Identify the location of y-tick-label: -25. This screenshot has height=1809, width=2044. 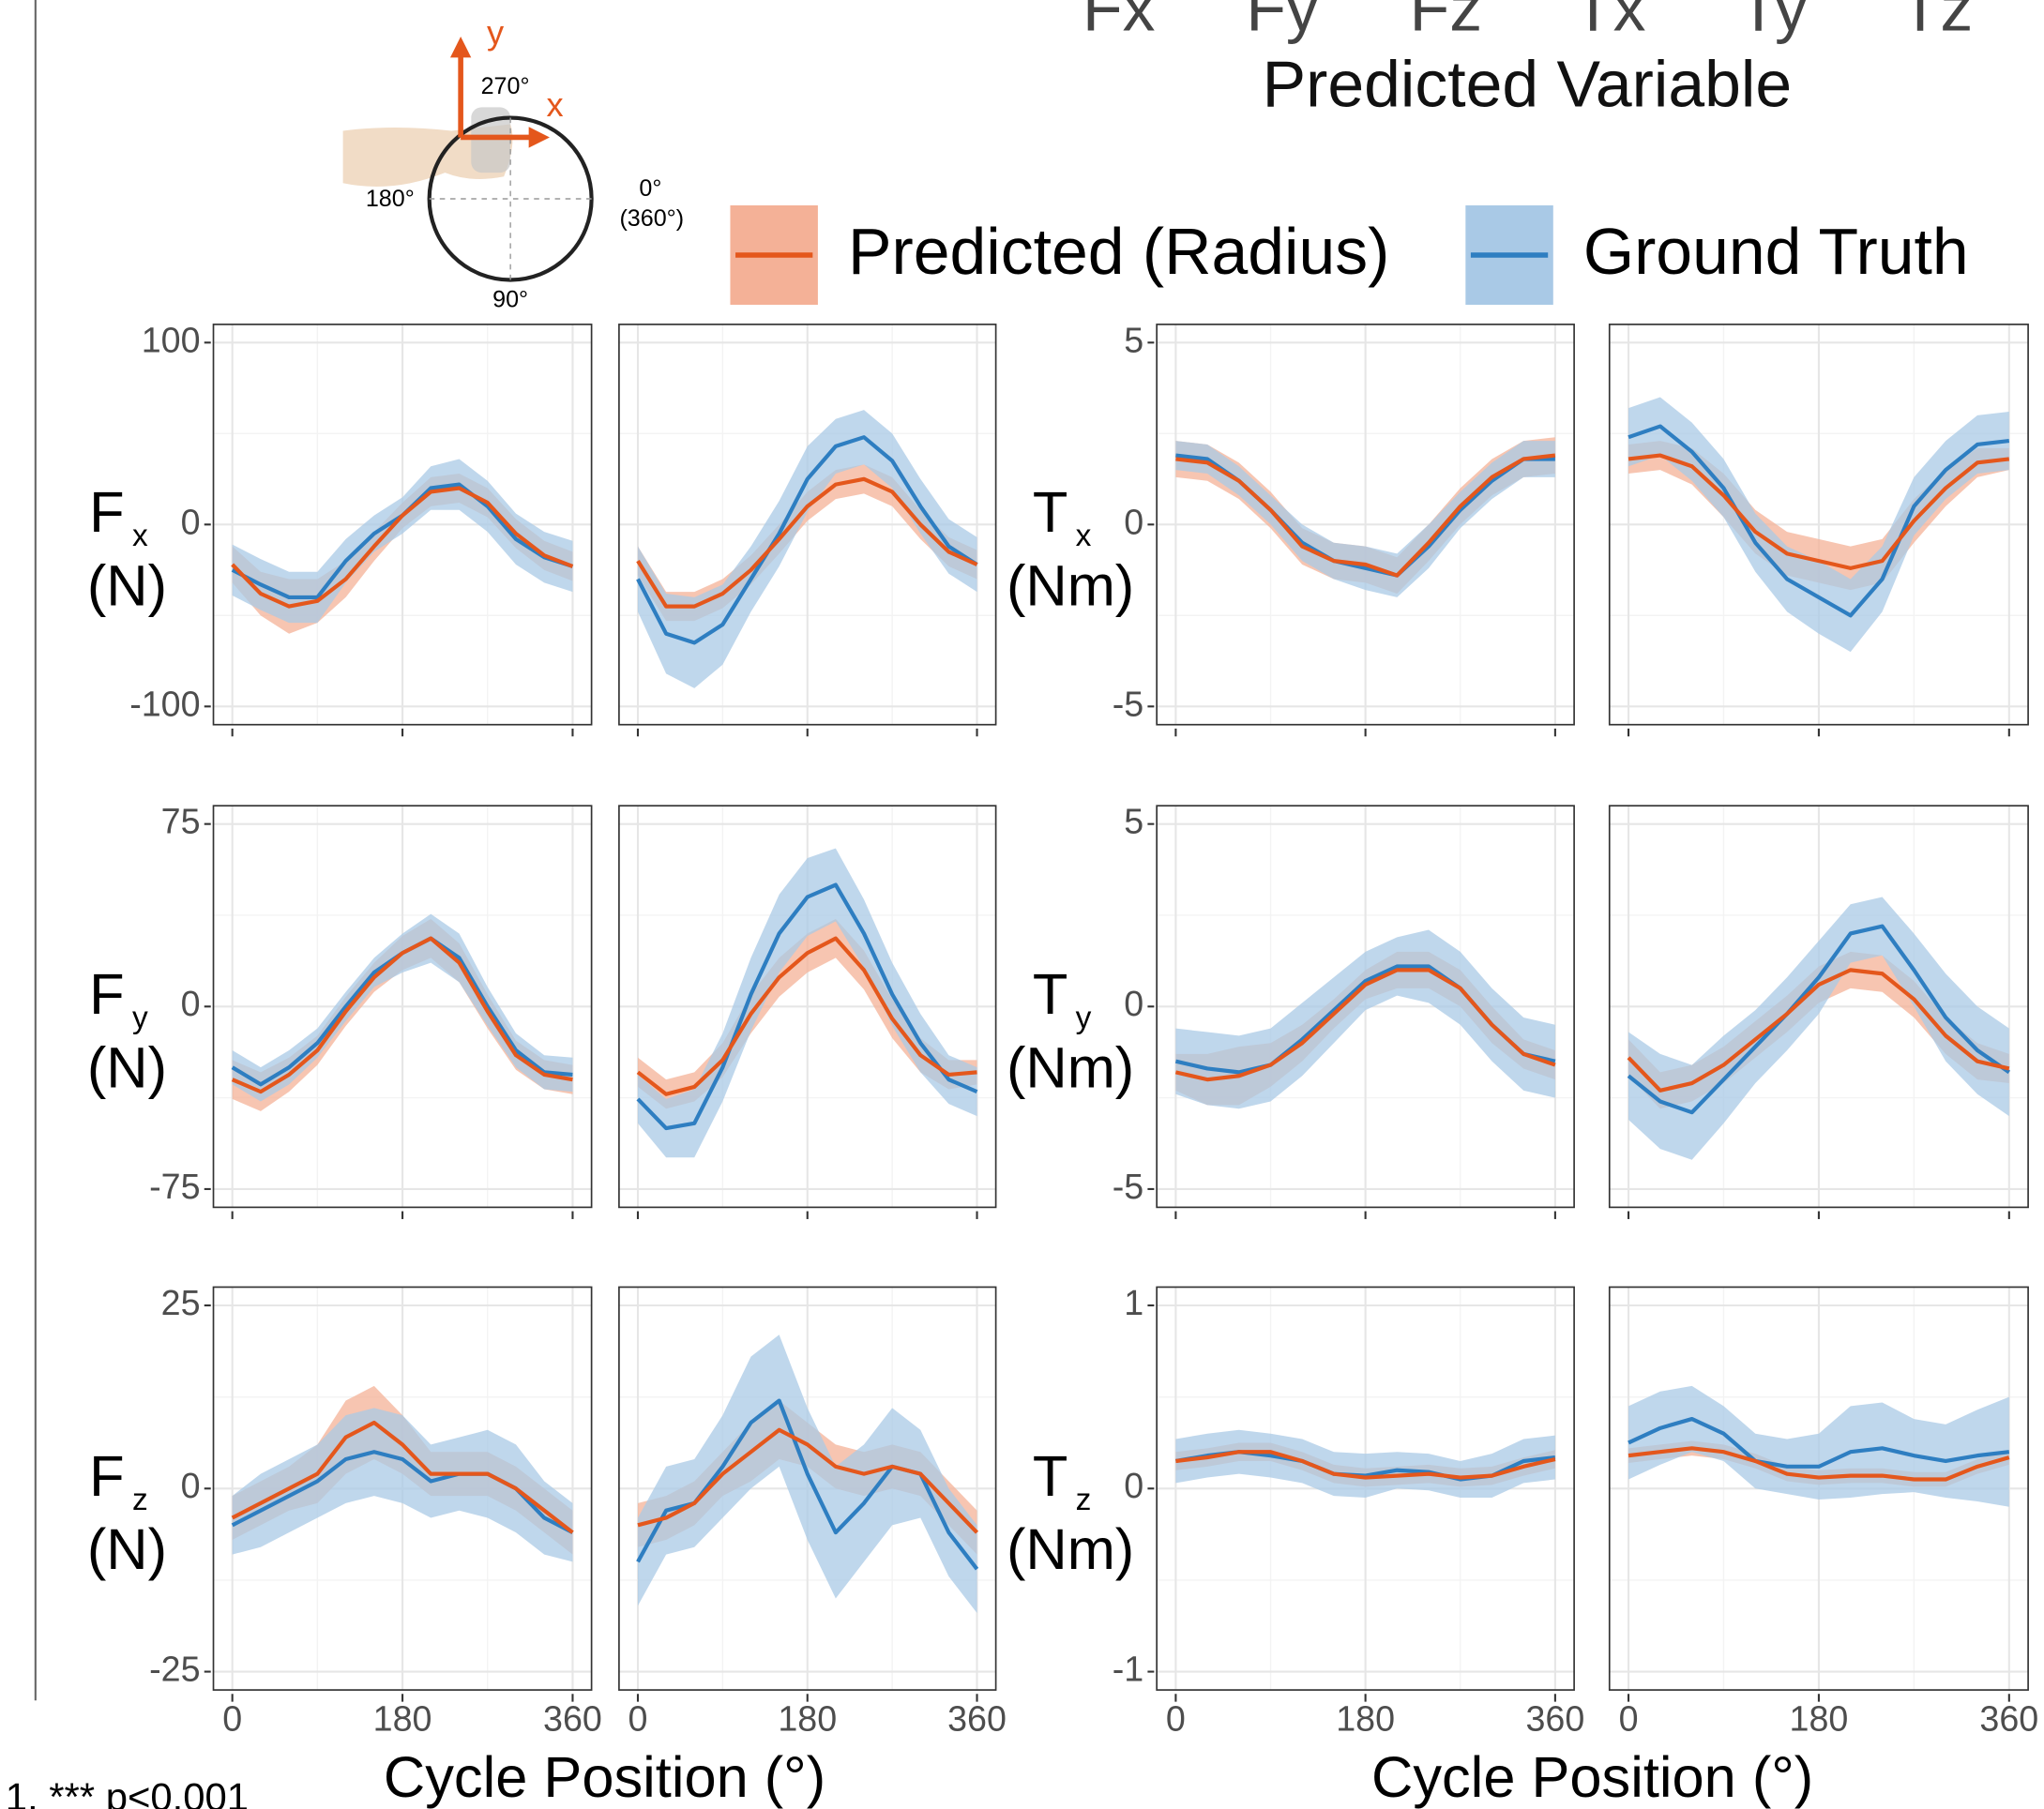
(174, 1668).